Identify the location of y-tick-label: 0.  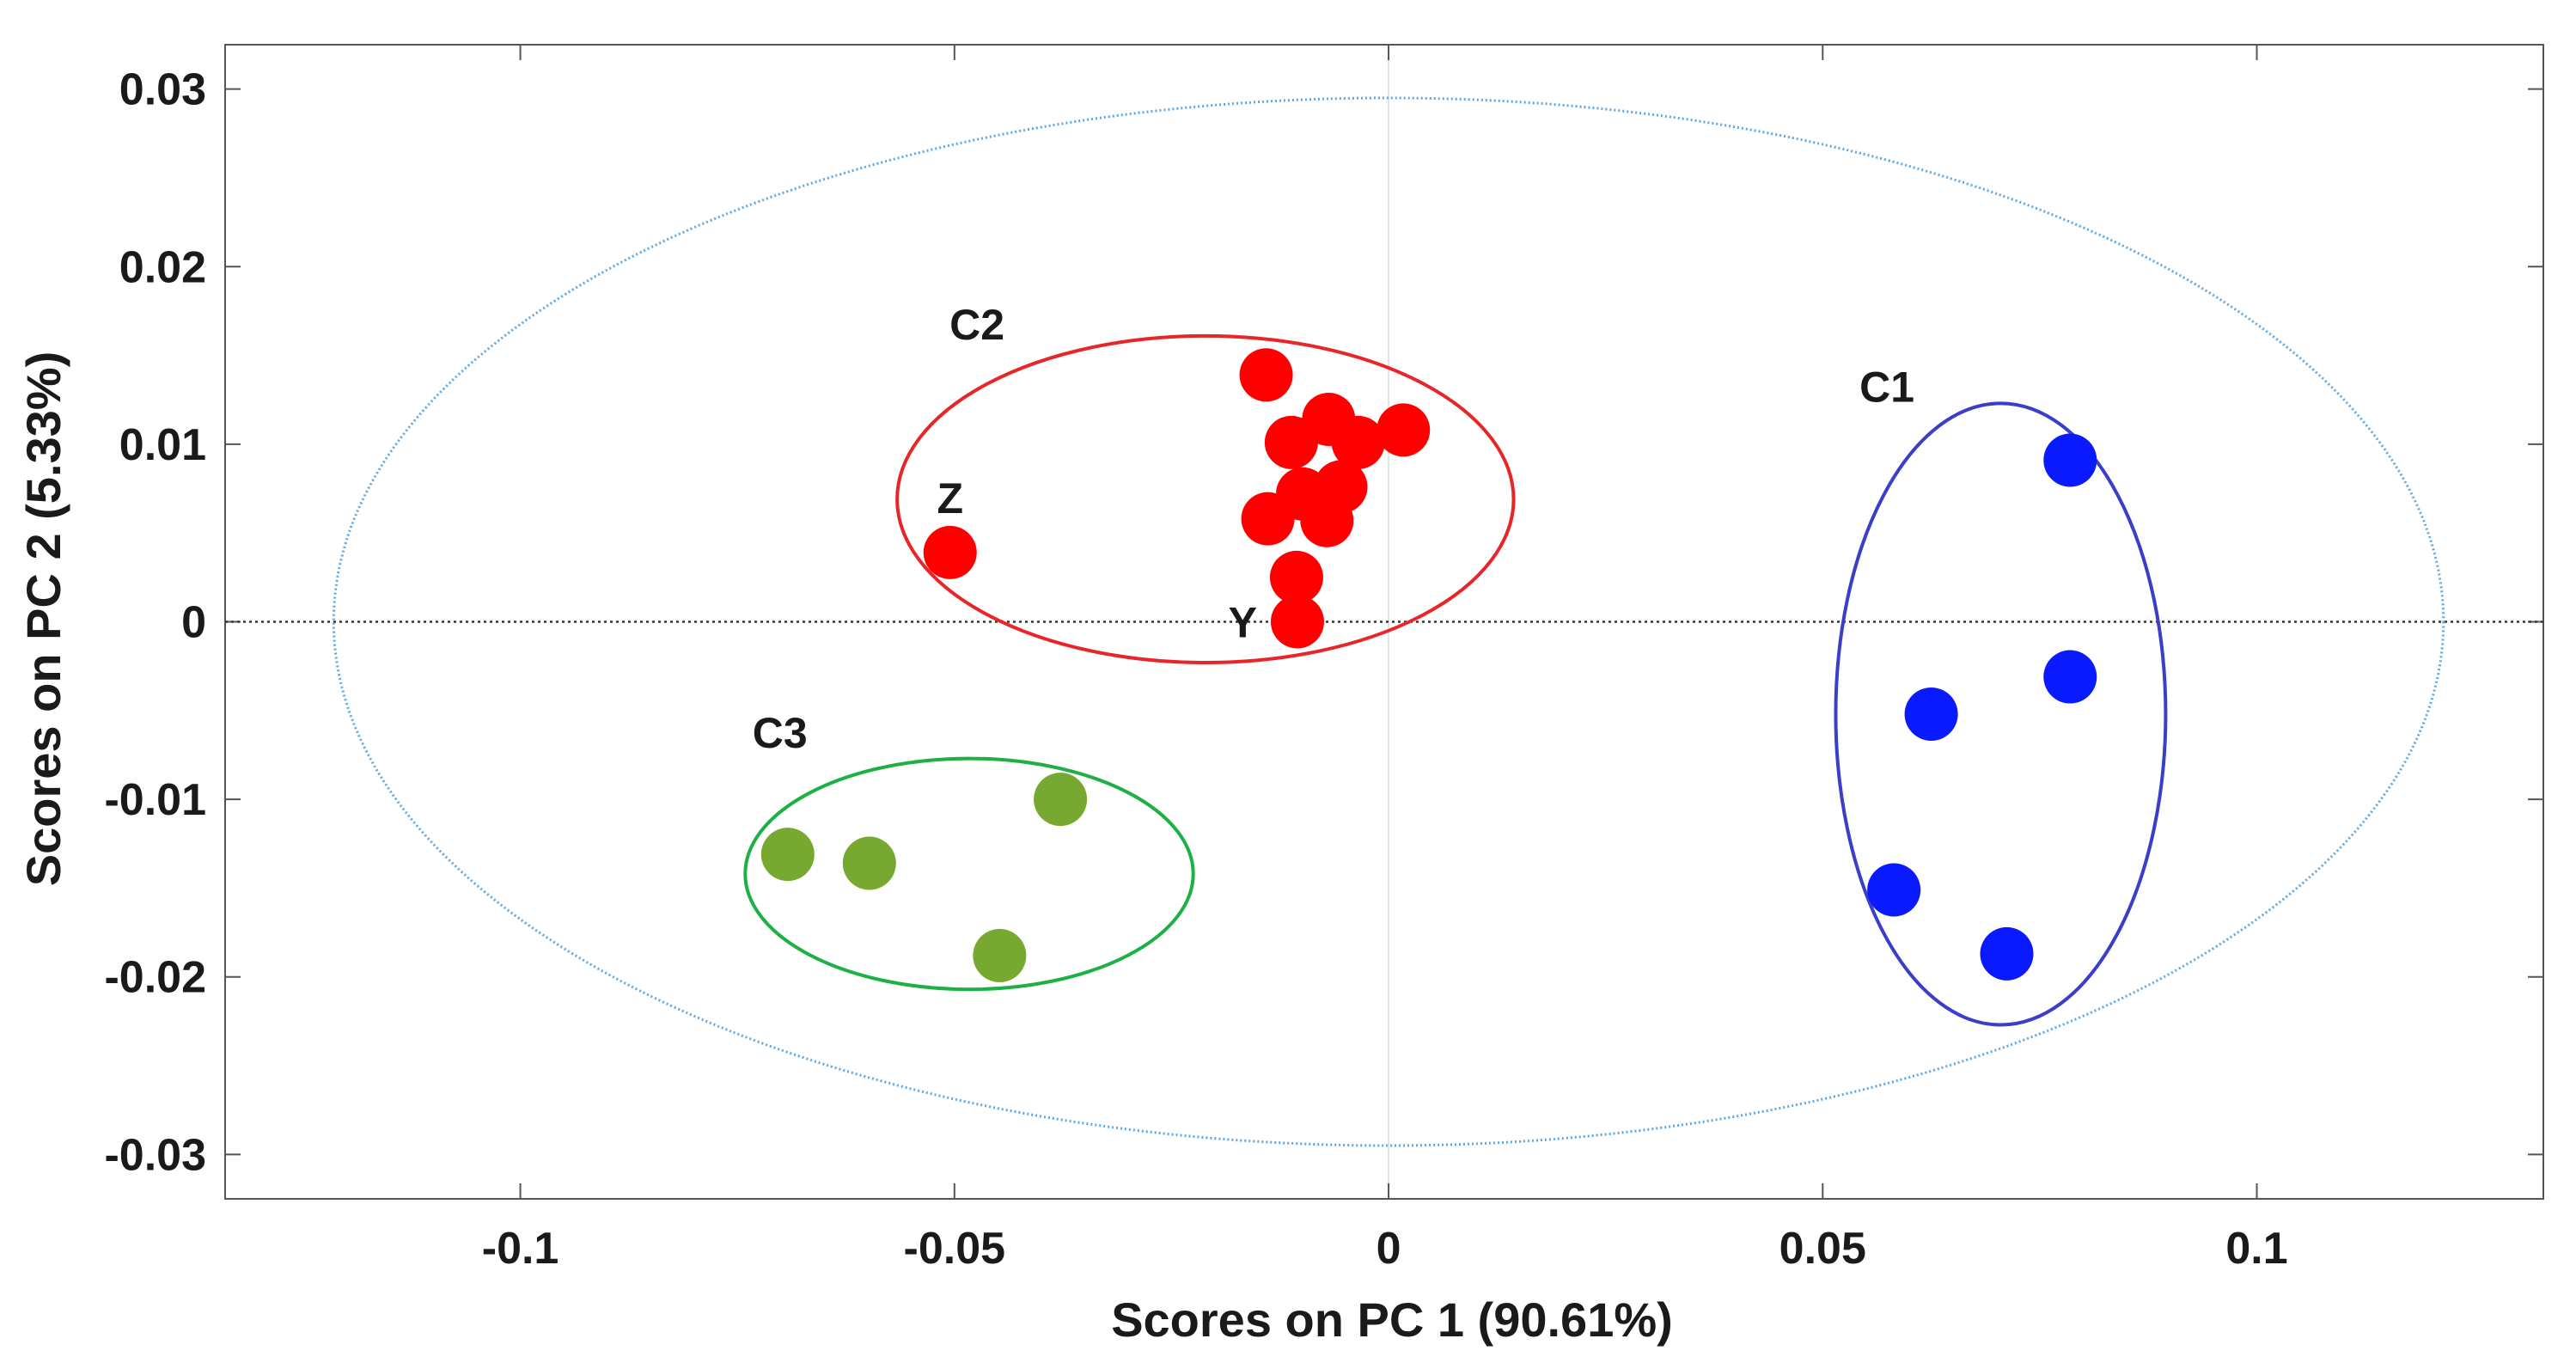
(193, 623).